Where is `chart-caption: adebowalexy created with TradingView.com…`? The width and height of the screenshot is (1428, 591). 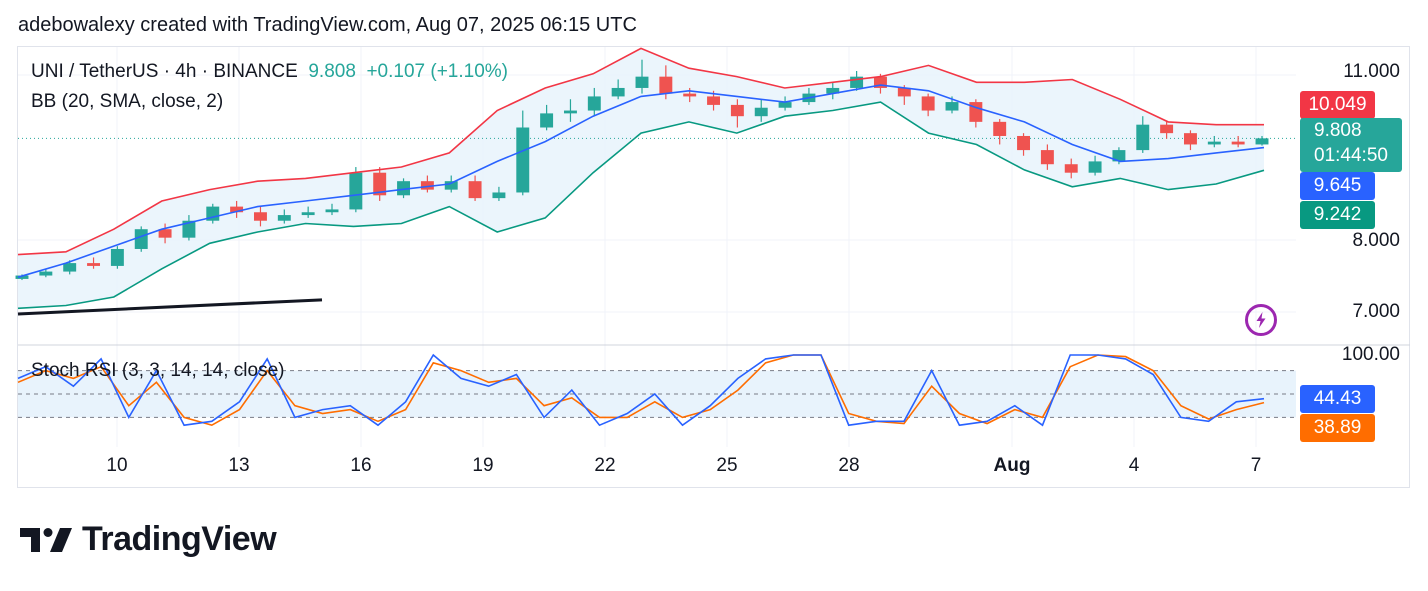 chart-caption: adebowalexy created with TradingView.com… is located at coordinates (327, 25).